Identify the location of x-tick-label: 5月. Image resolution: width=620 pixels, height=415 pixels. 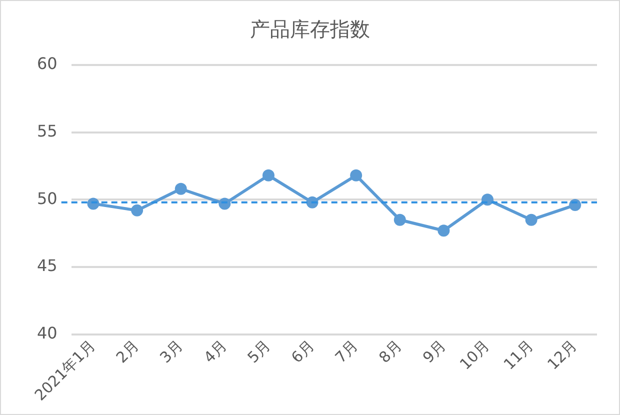
(259, 351).